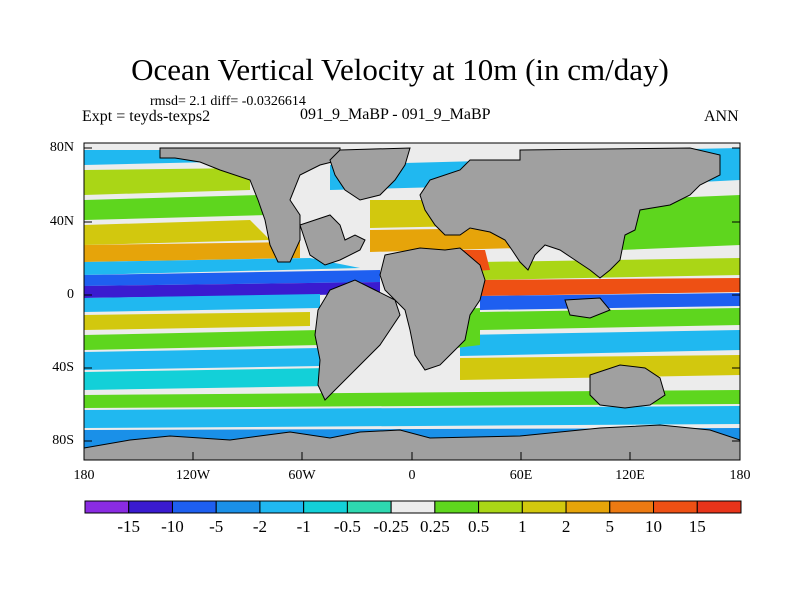  Describe the element at coordinates (172, 526) in the screenshot. I see `colorbar-label: -10` at that location.